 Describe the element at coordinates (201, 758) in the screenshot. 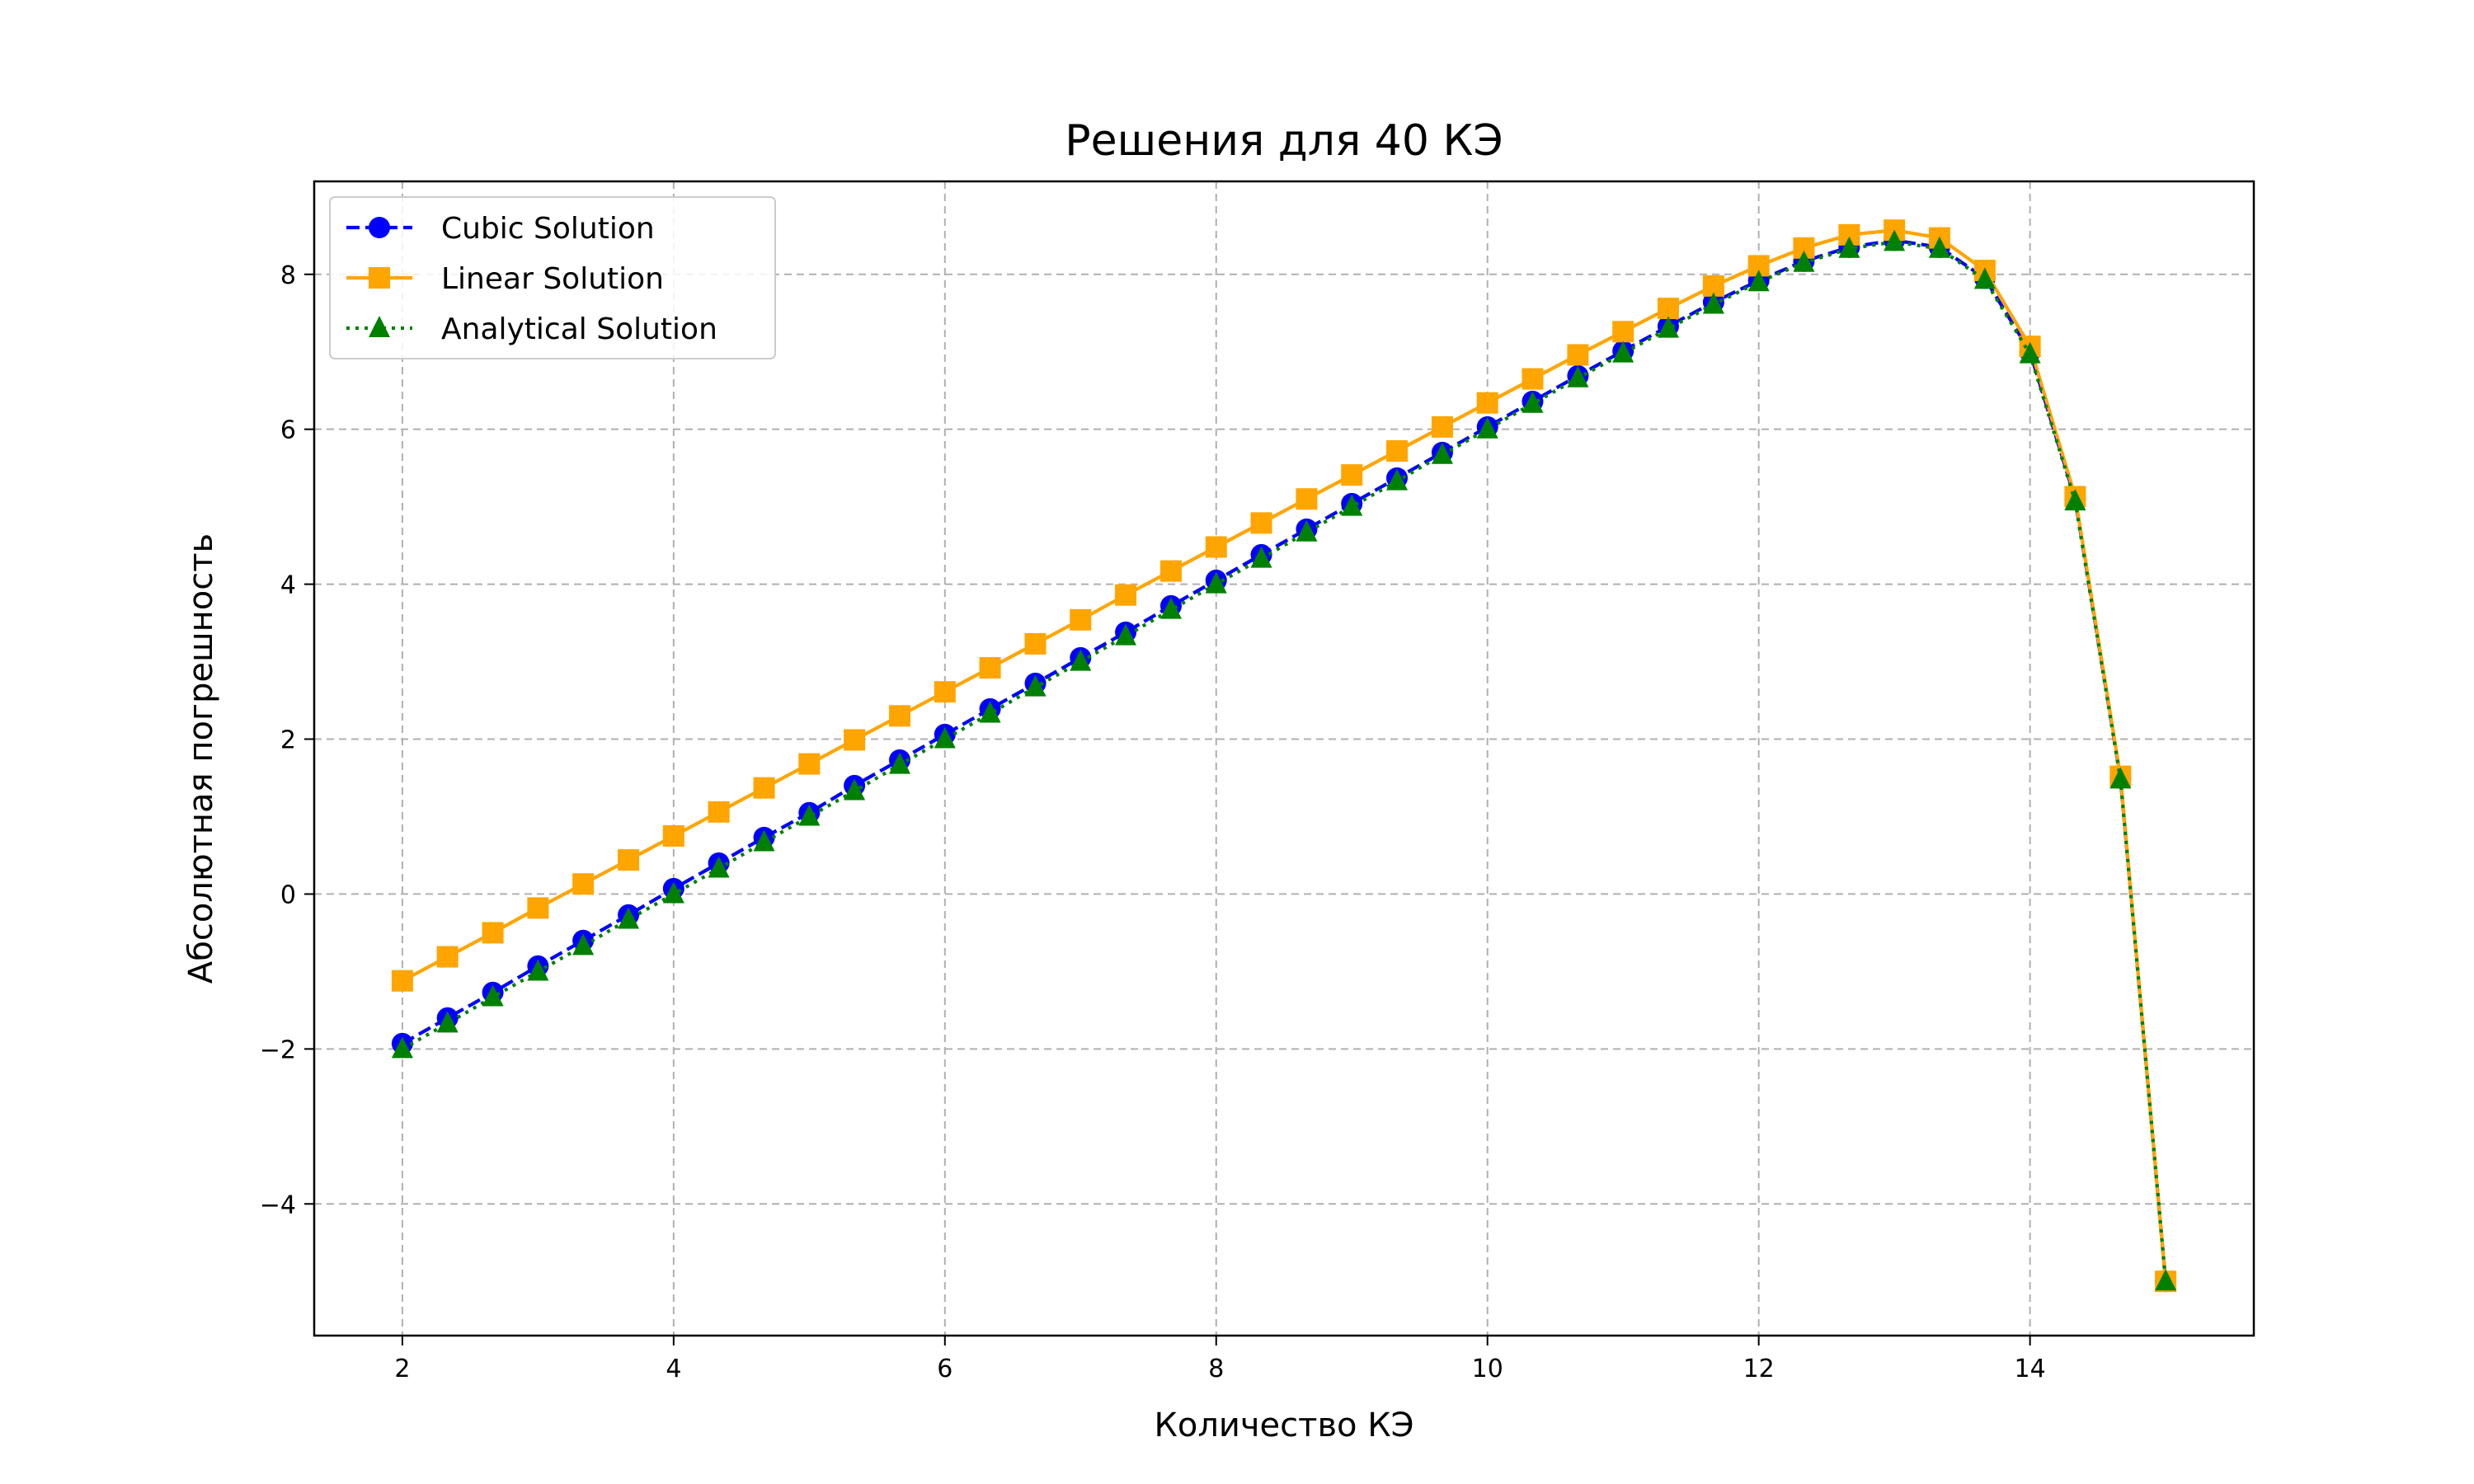

I see `y-axis-label: Абсолютная погрешность` at that location.